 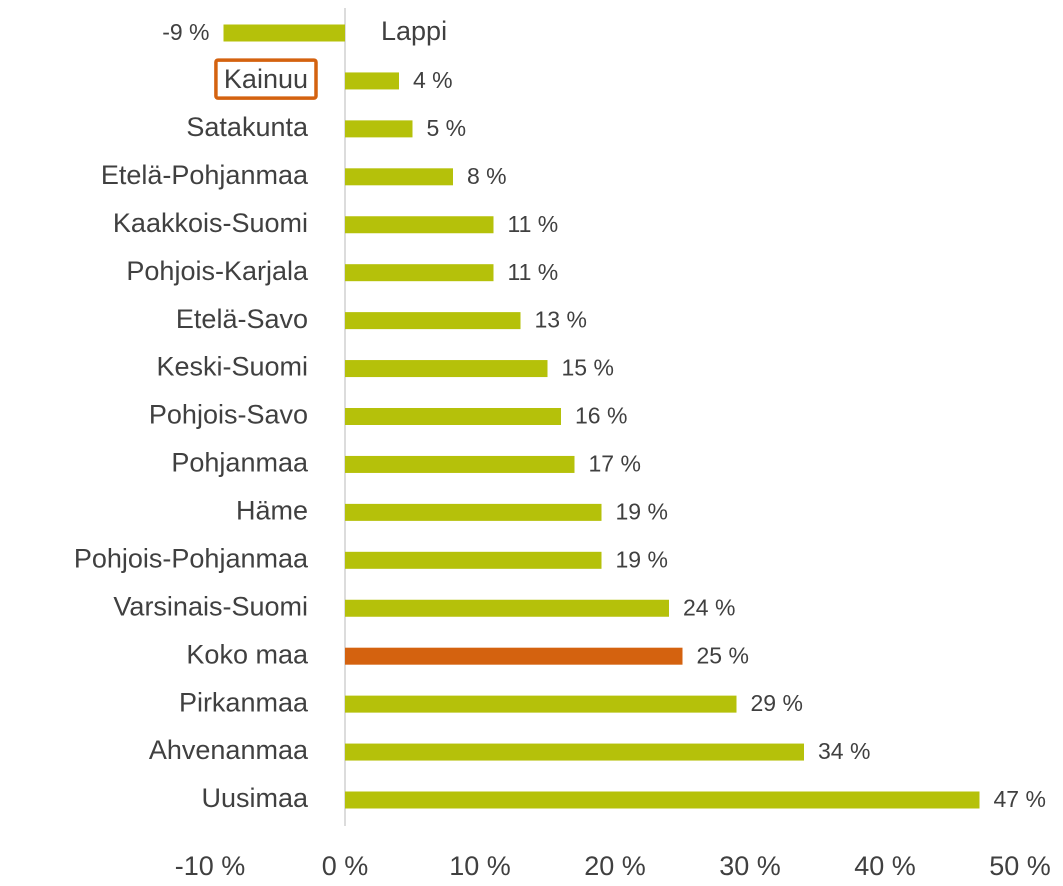 What do you see at coordinates (242, 319) in the screenshot?
I see `category-label: Etelä-Savo` at bounding box center [242, 319].